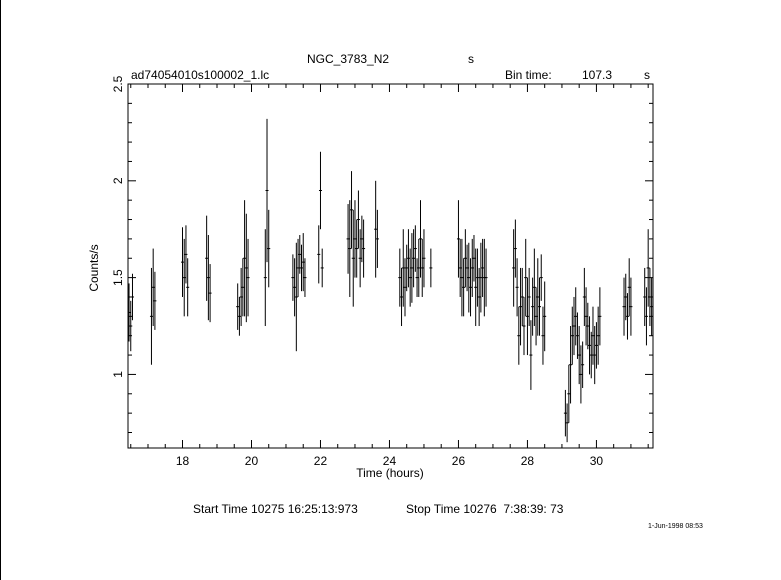 The height and width of the screenshot is (580, 781). What do you see at coordinates (118, 83) in the screenshot?
I see `y-tick-label: 2.5` at bounding box center [118, 83].